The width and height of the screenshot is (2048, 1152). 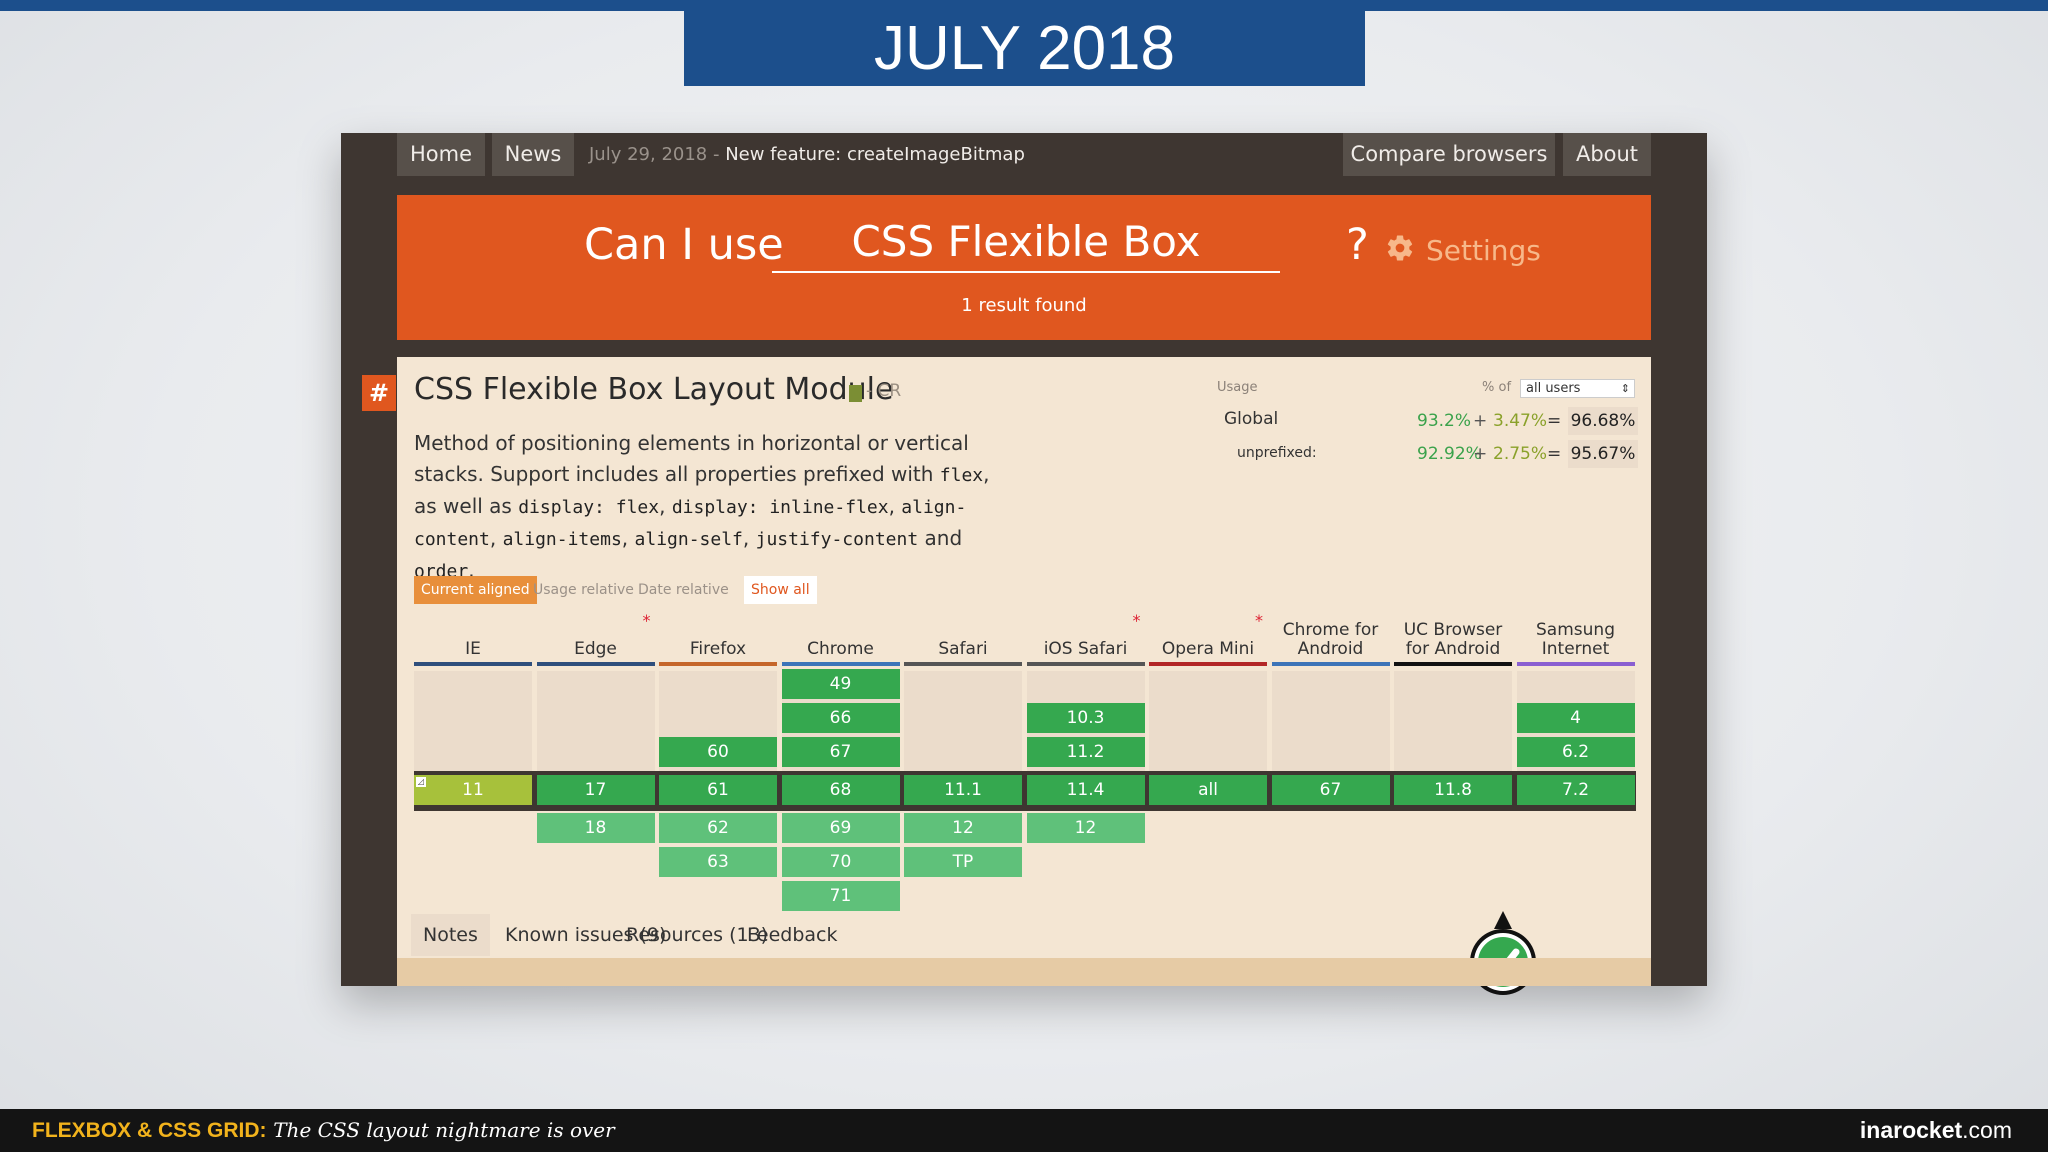 What do you see at coordinates (718, 862) in the screenshot?
I see `future-version-cell: 63` at bounding box center [718, 862].